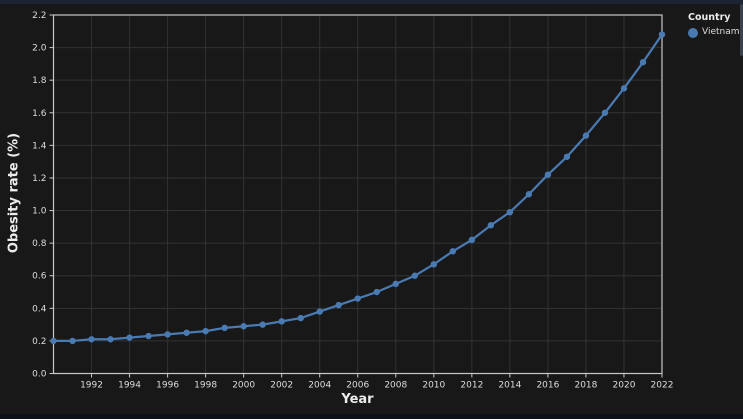 The height and width of the screenshot is (419, 743). Describe the element at coordinates (709, 17) in the screenshot. I see `legend-title: Country` at that location.